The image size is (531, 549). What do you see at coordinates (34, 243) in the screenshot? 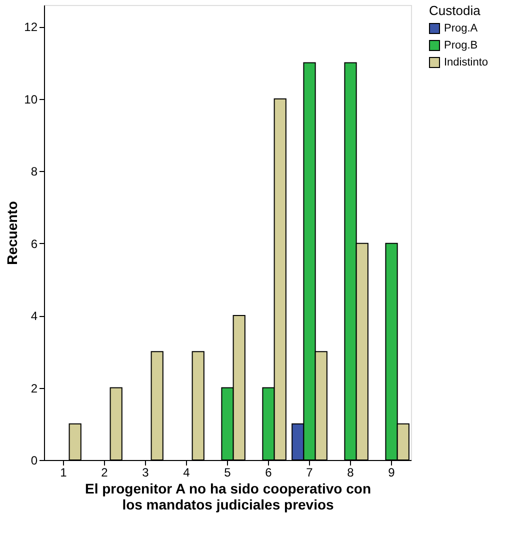
I see `y-tick-label: 6` at bounding box center [34, 243].